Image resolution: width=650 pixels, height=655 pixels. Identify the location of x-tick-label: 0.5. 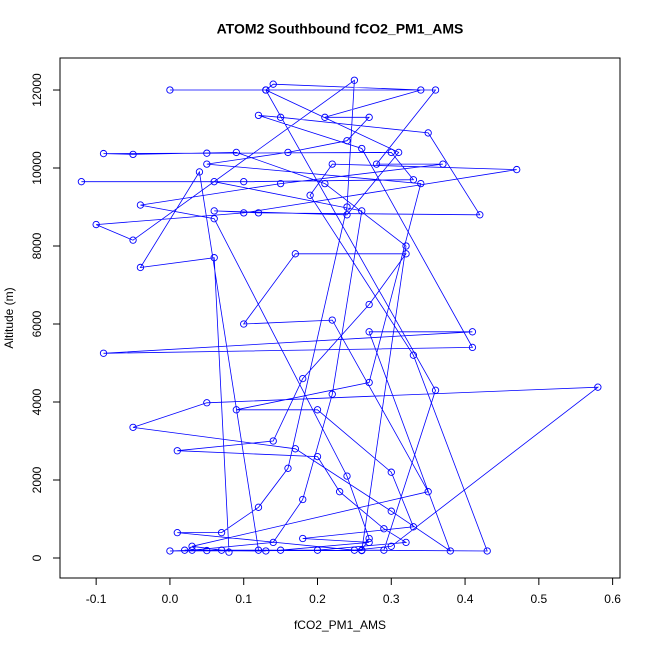
(538, 599).